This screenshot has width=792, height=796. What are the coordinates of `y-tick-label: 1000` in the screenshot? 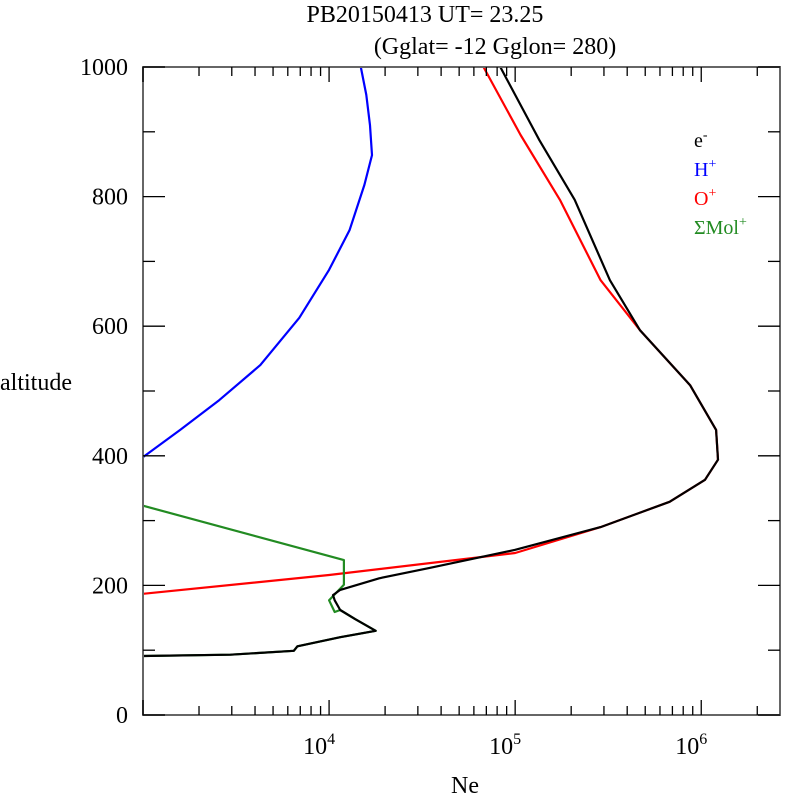 It's located at (104, 68).